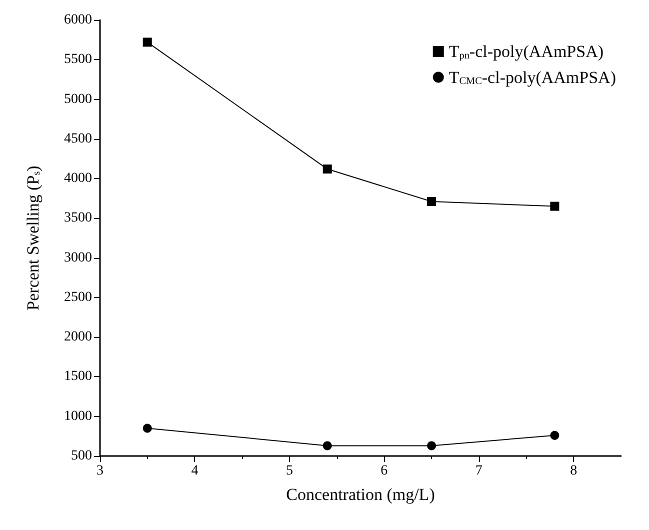  I want to click on y-axis-title: Percent Swelling (Ps), so click(32, 238).